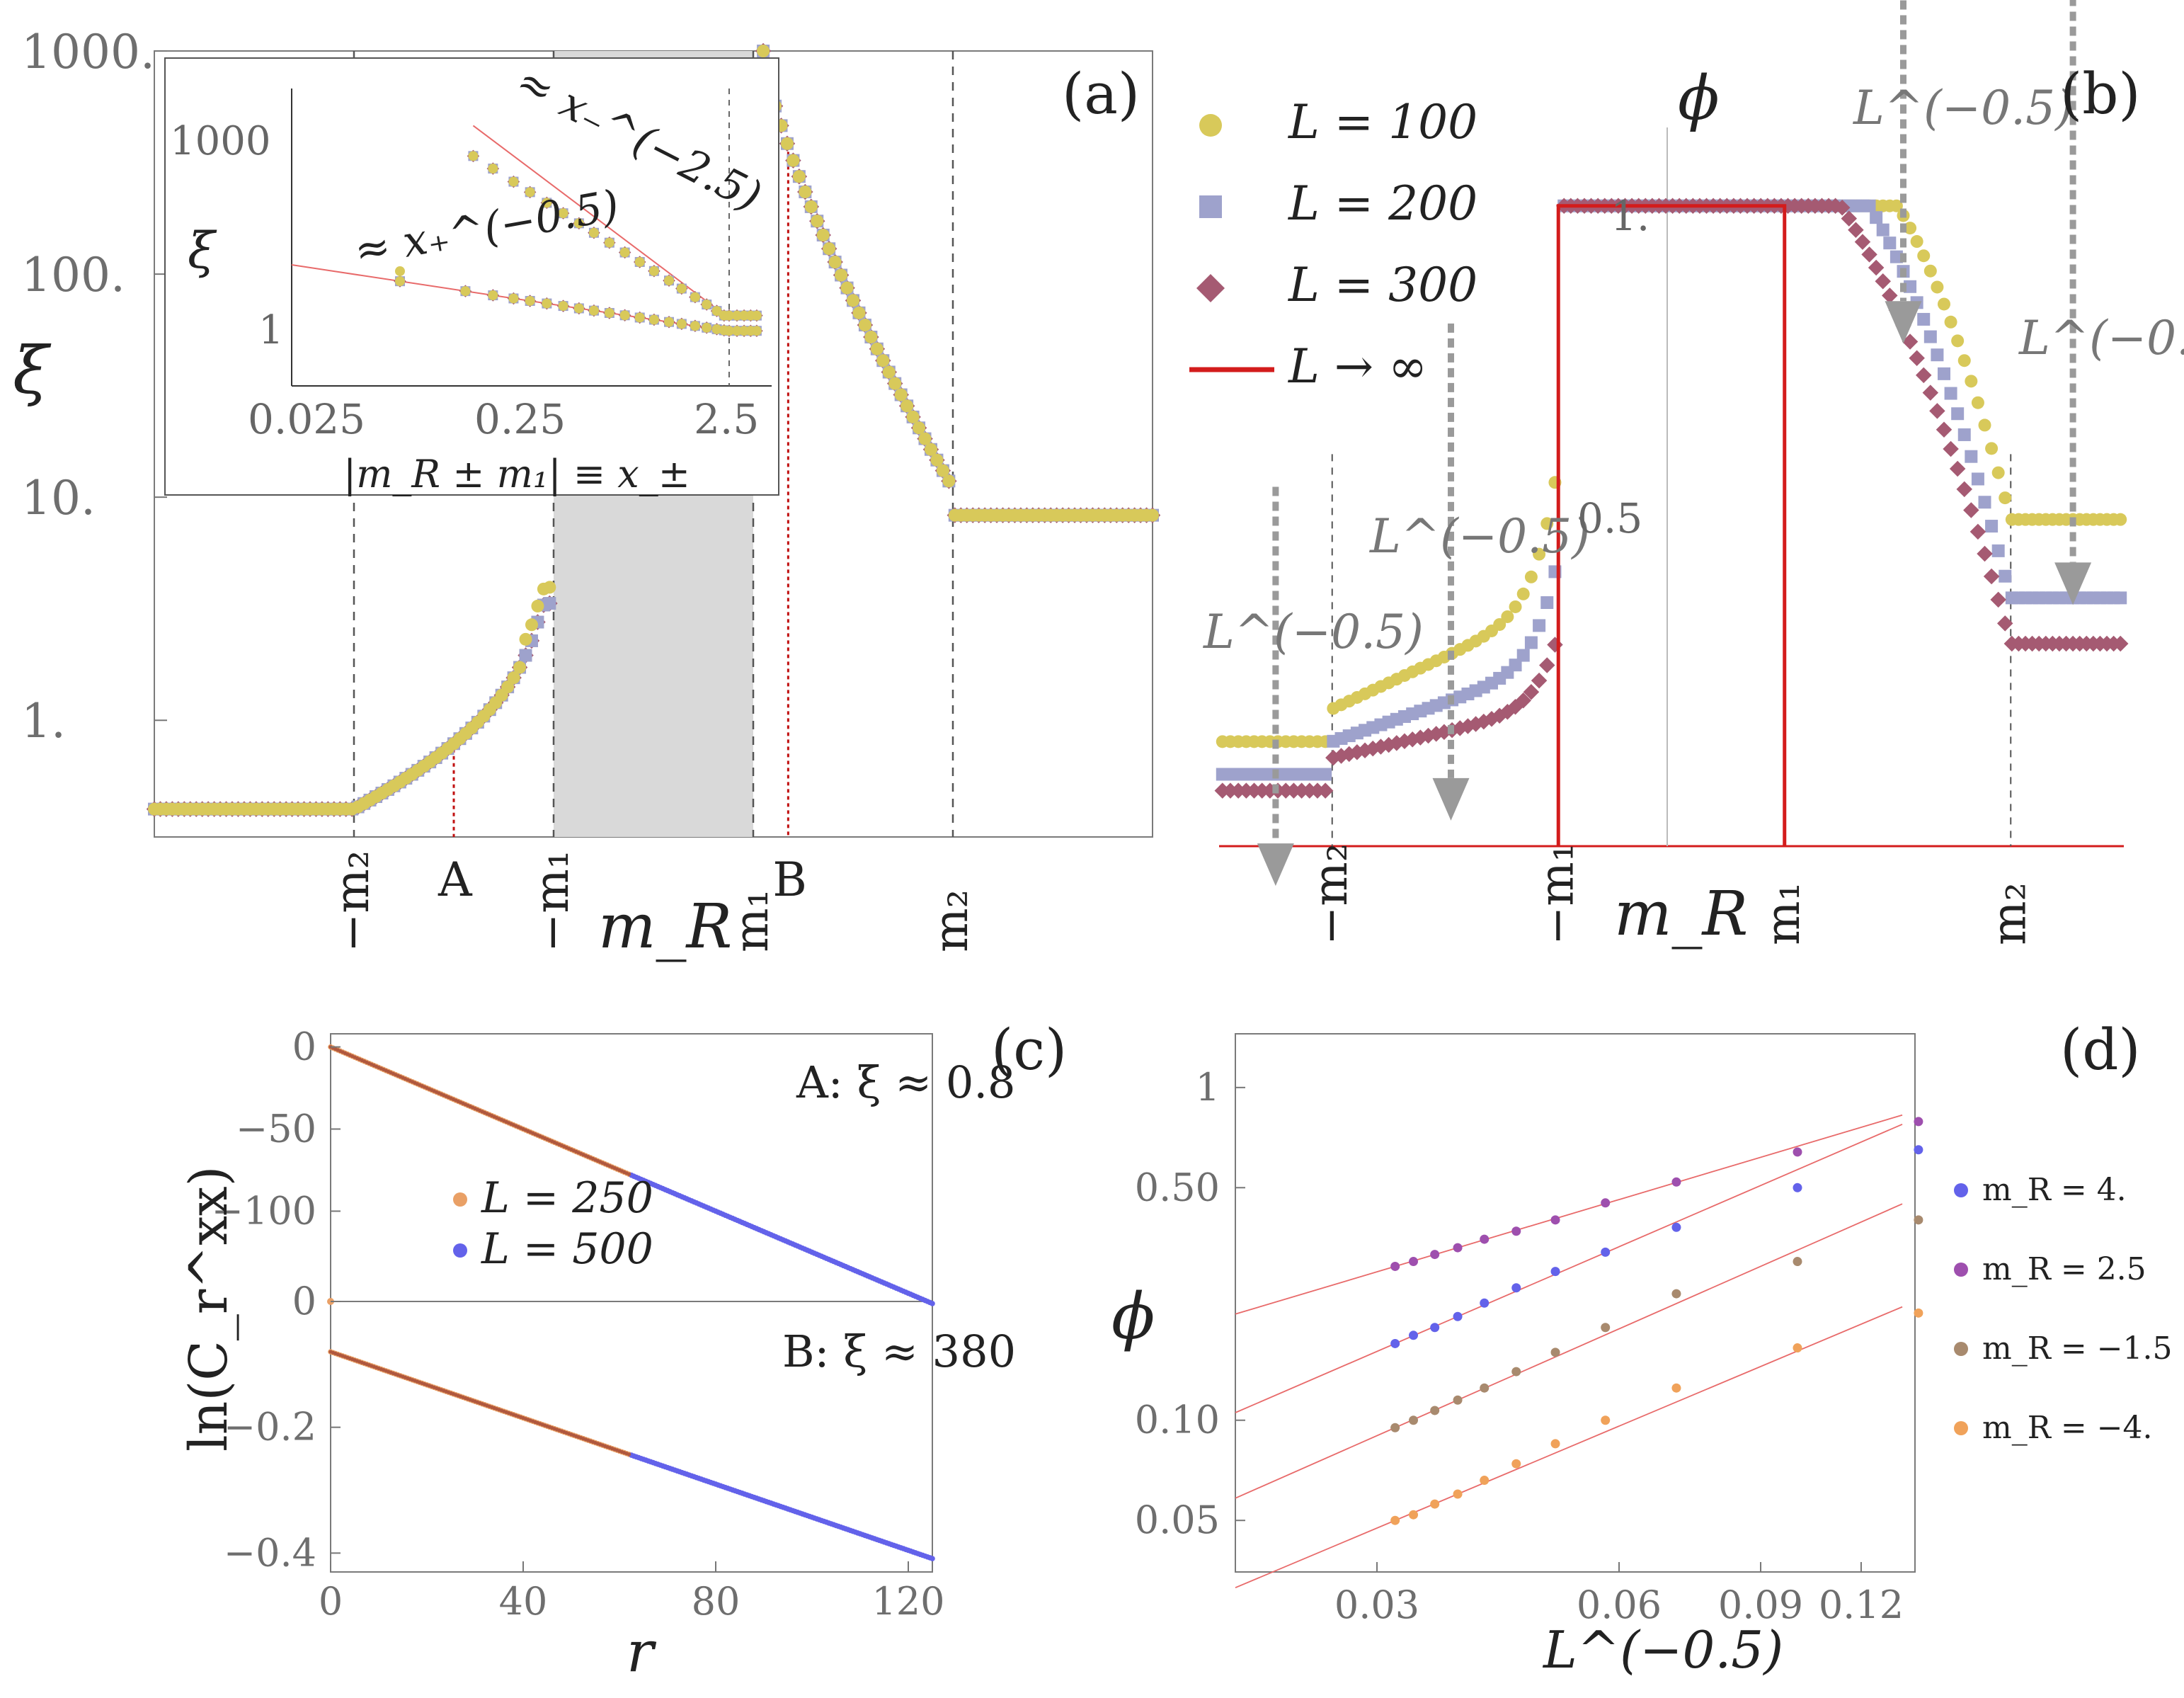 This screenshot has width=2184, height=1698. I want to click on c-xtick-label: 120, so click(907, 1602).